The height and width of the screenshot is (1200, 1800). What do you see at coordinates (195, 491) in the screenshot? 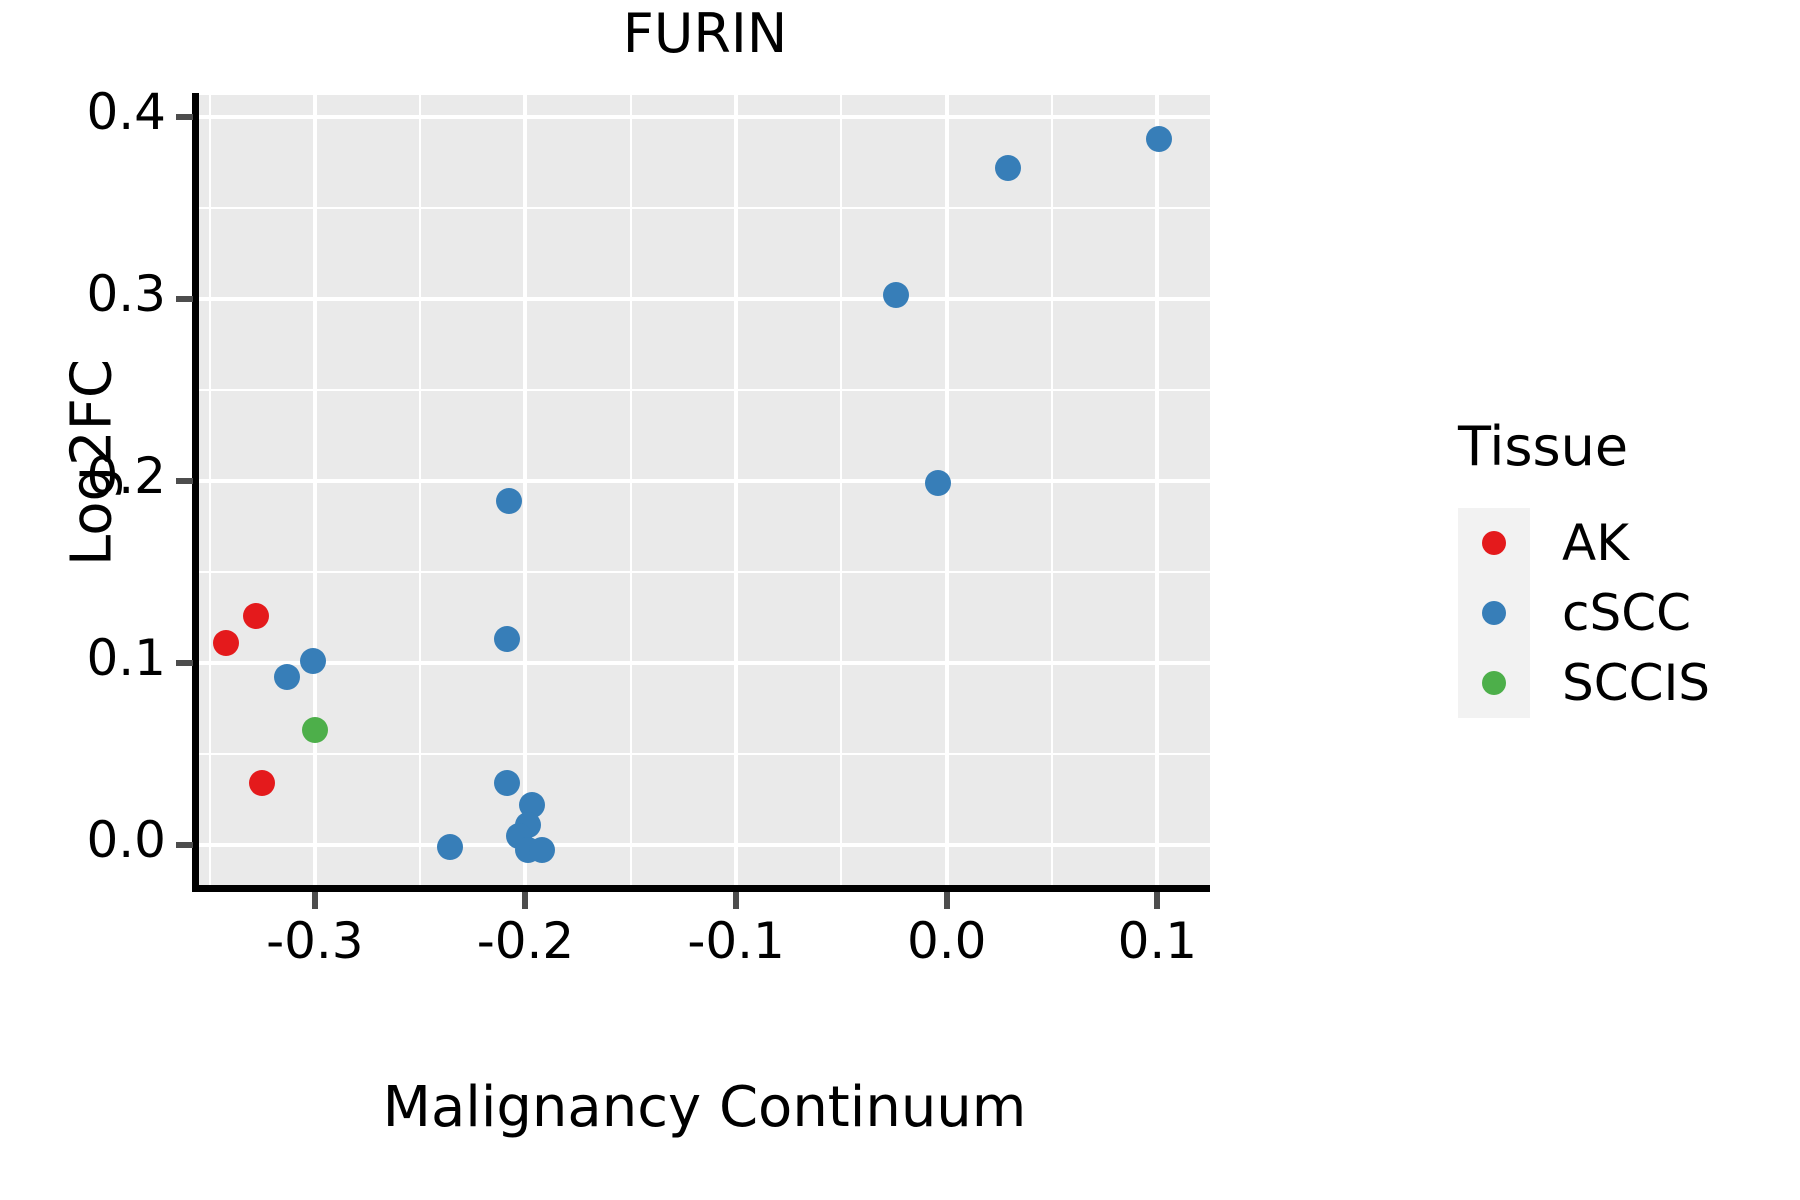
I see `y-axis-line` at bounding box center [195, 491].